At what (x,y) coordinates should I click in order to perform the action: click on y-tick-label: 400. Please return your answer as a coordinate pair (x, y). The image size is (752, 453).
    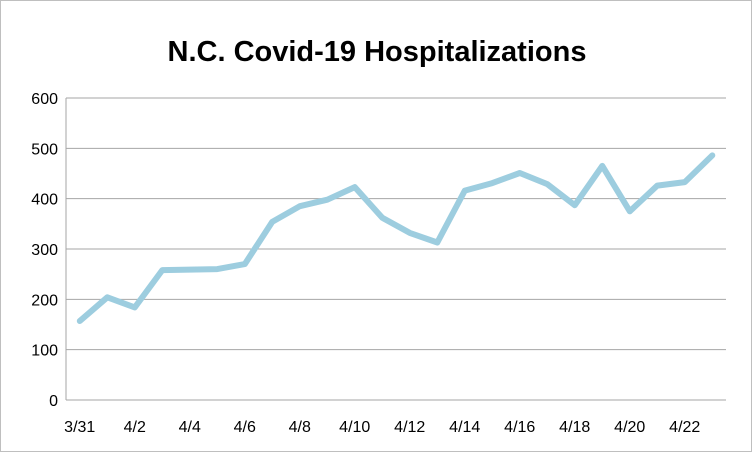
    Looking at the image, I should click on (44, 200).